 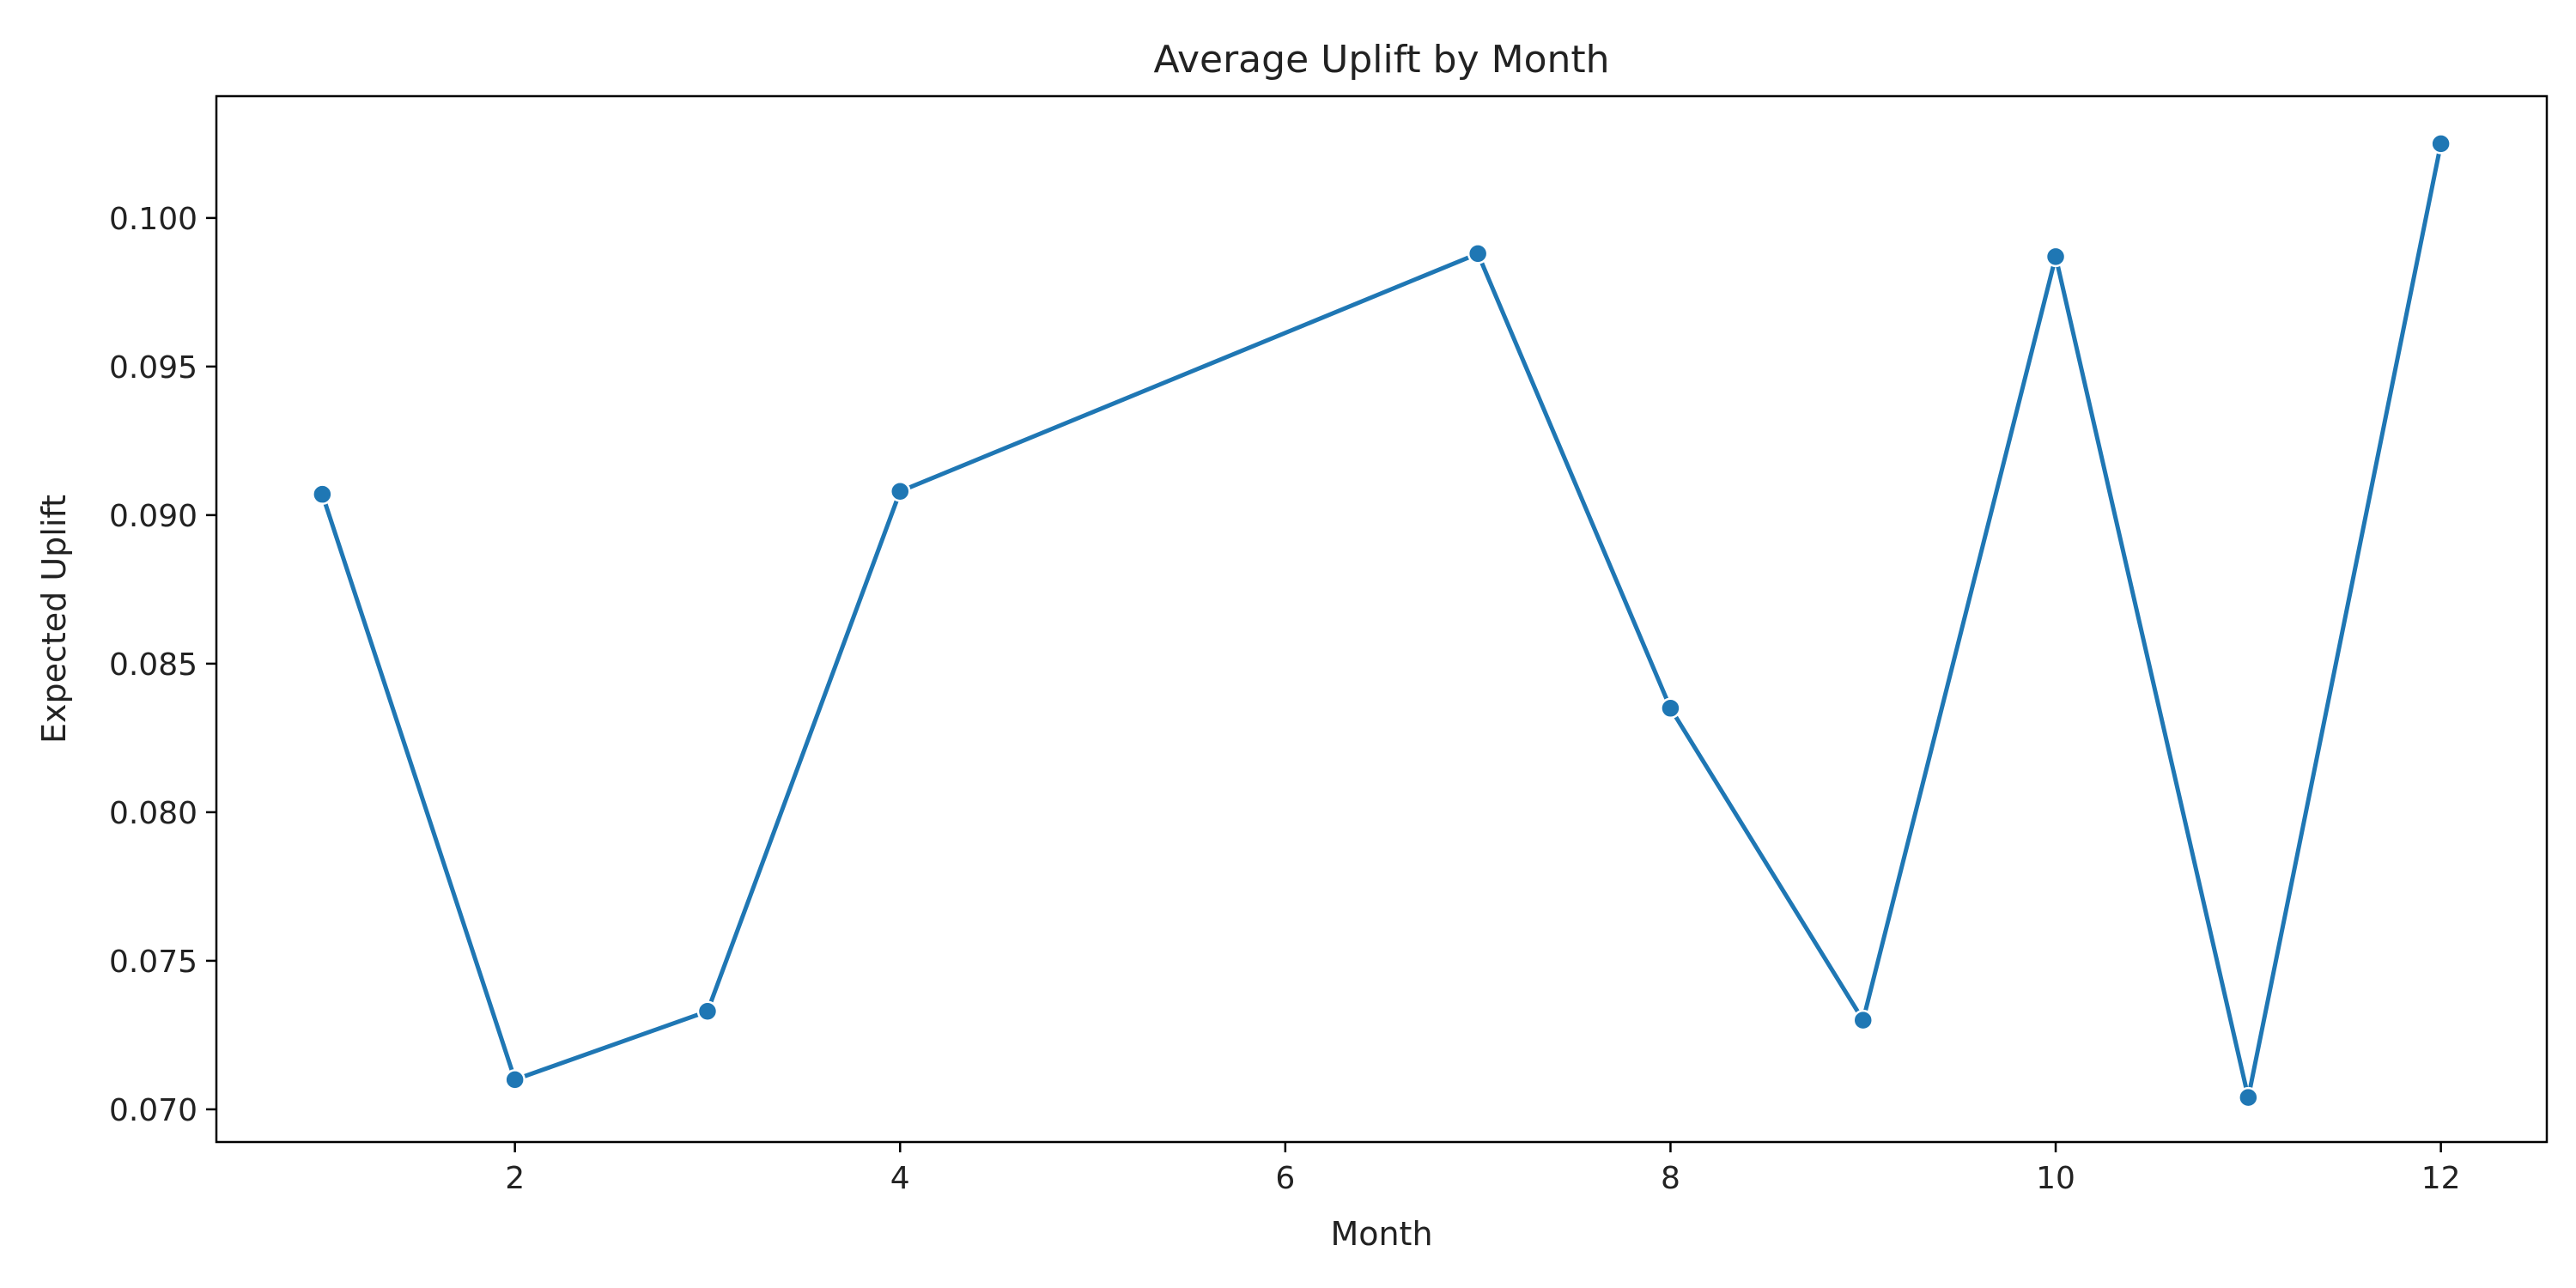 I want to click on y-axis-label: Expected Uplift, so click(x=54, y=619).